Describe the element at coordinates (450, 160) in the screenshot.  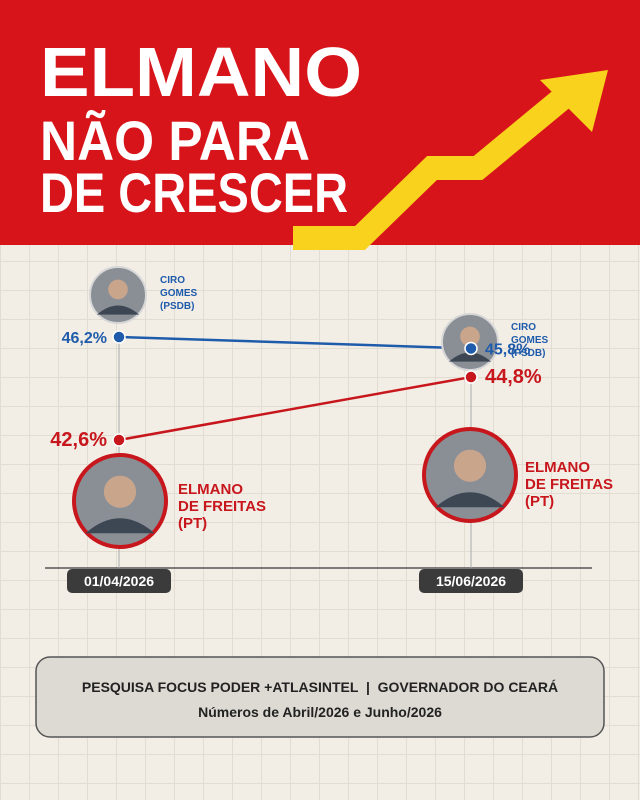
I see `trend-arrow` at that location.